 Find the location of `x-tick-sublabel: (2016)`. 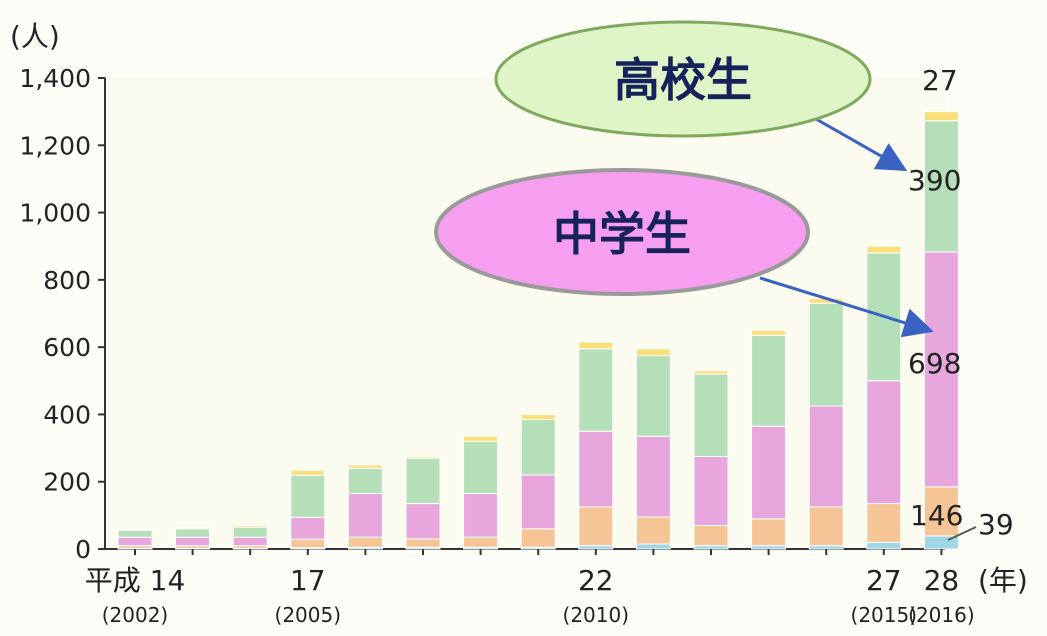

x-tick-sublabel: (2016) is located at coordinates (941, 615).